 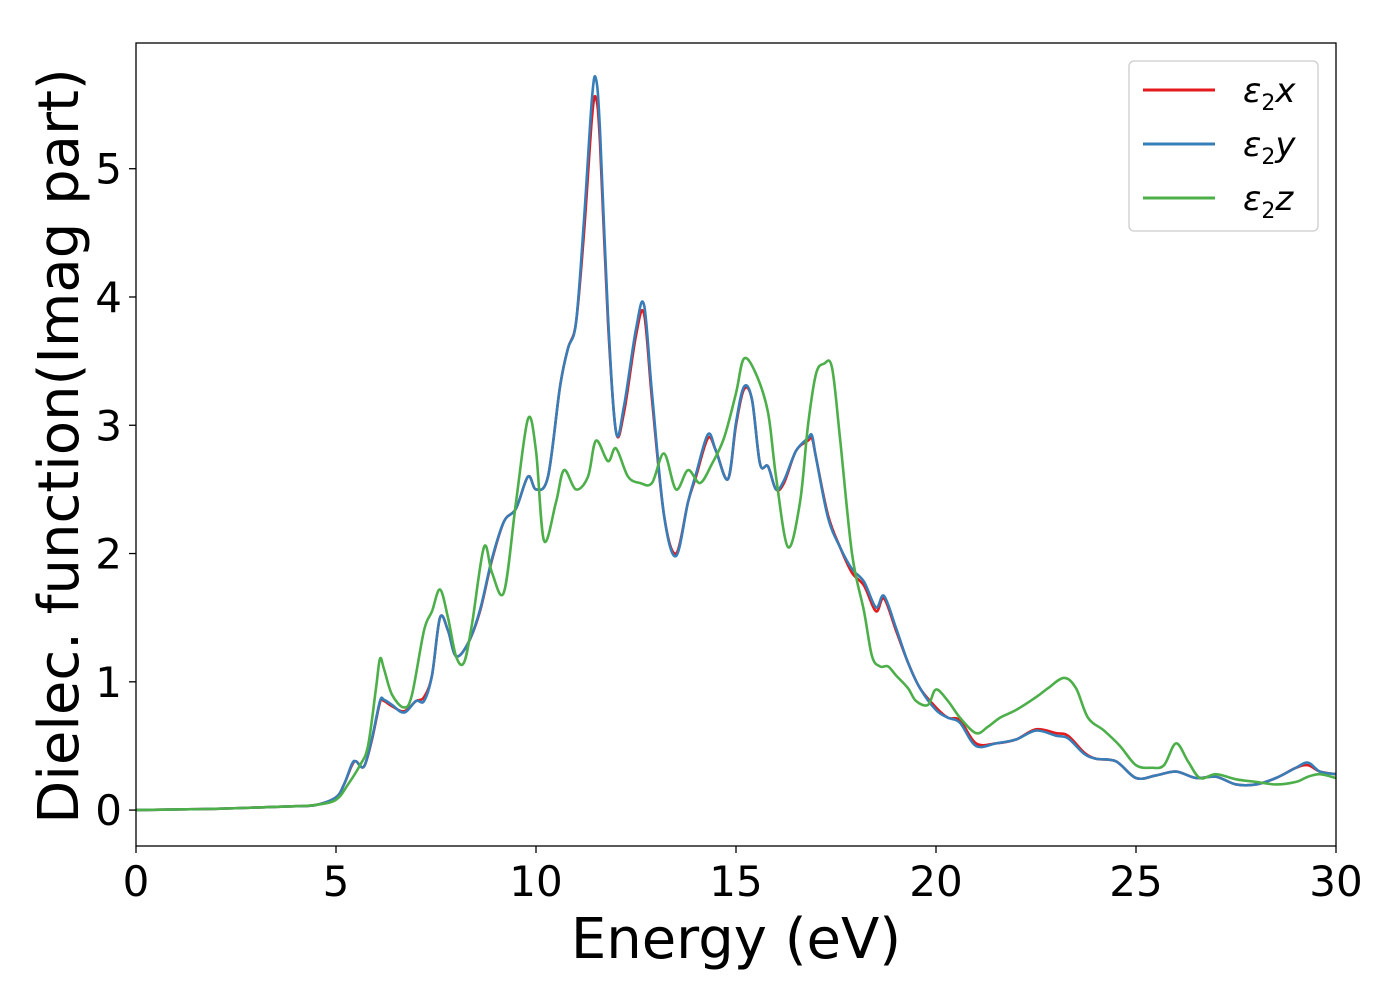 I want to click on y-tick-label: 1, so click(x=108, y=682).